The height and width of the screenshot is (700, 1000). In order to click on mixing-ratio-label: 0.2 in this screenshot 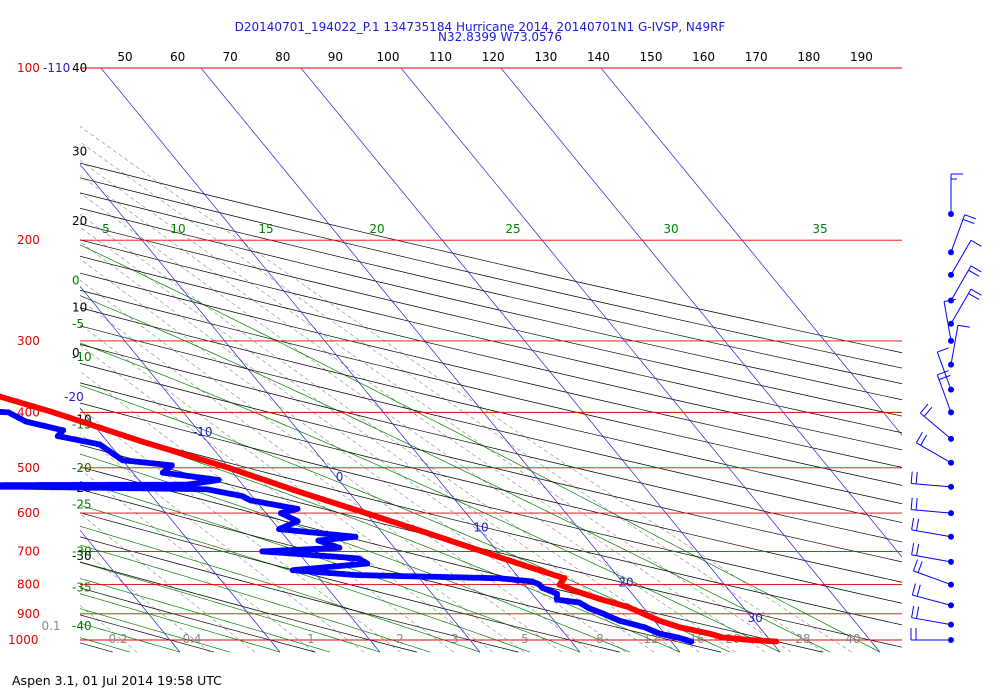, I will do `click(117, 639)`.